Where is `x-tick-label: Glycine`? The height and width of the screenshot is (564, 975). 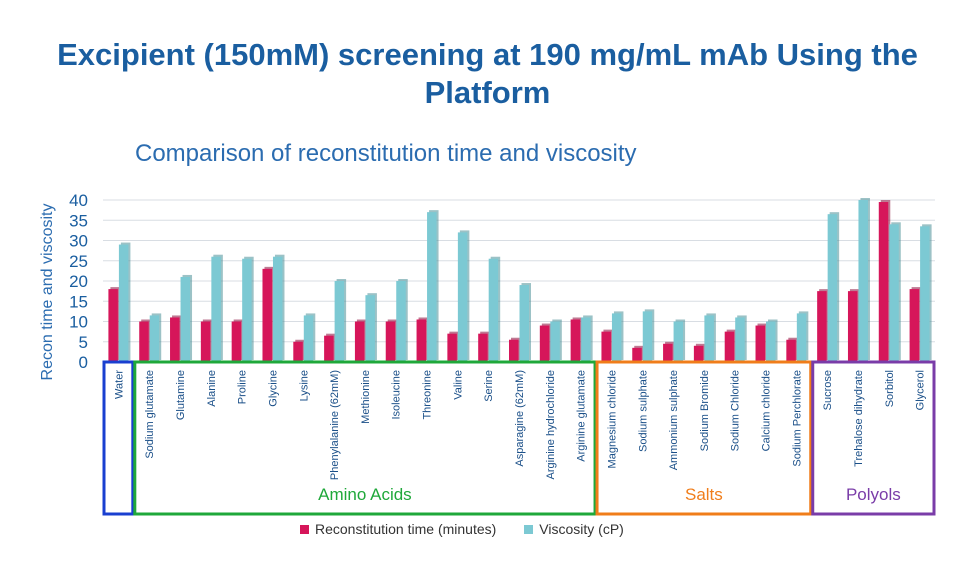 x-tick-label: Glycine is located at coordinates (273, 388).